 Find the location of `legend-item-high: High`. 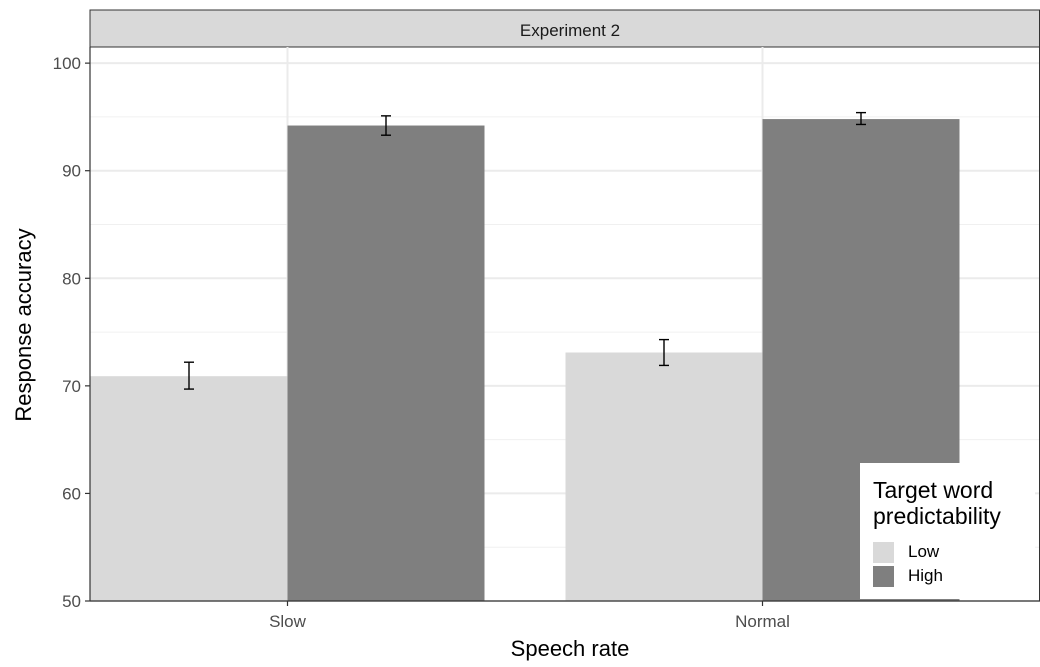

legend-item-high: High is located at coordinates (908, 576).